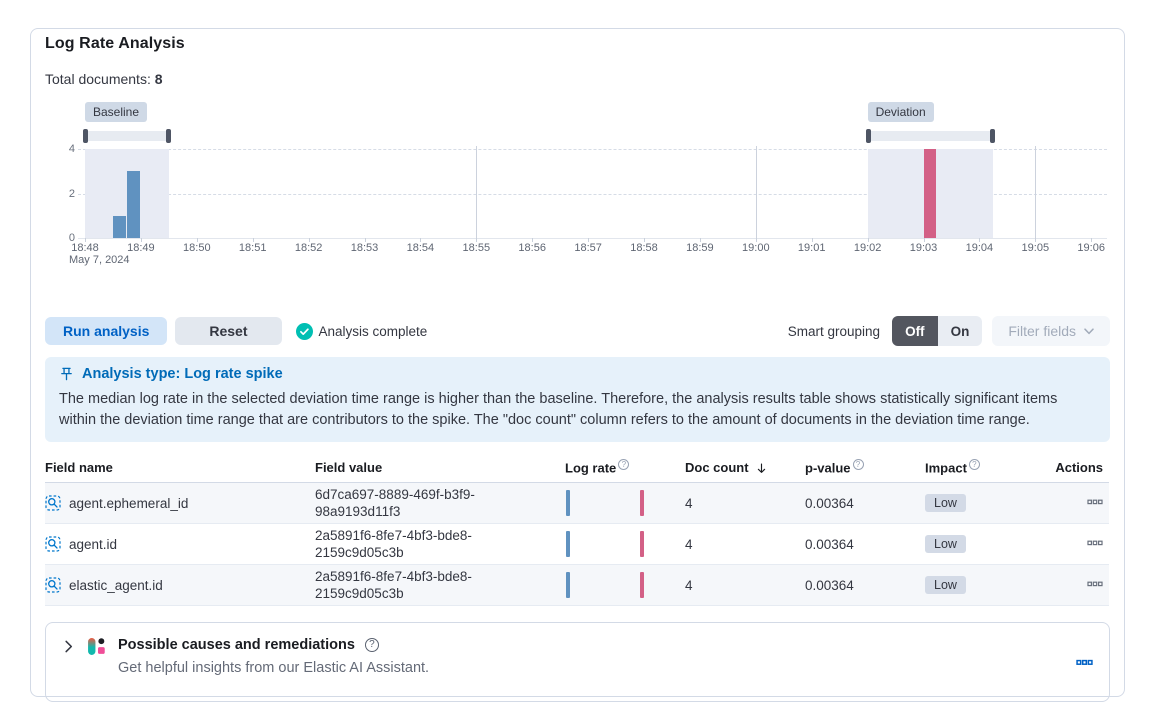 This screenshot has width=1155, height=719. What do you see at coordinates (761, 468) in the screenshot?
I see `sort-descending-icon` at bounding box center [761, 468].